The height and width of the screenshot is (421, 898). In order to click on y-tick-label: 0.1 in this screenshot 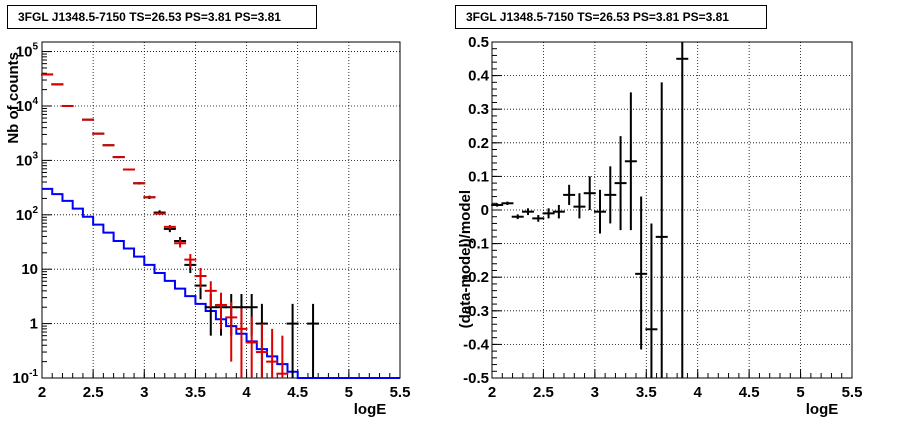, I will do `click(478, 176)`.